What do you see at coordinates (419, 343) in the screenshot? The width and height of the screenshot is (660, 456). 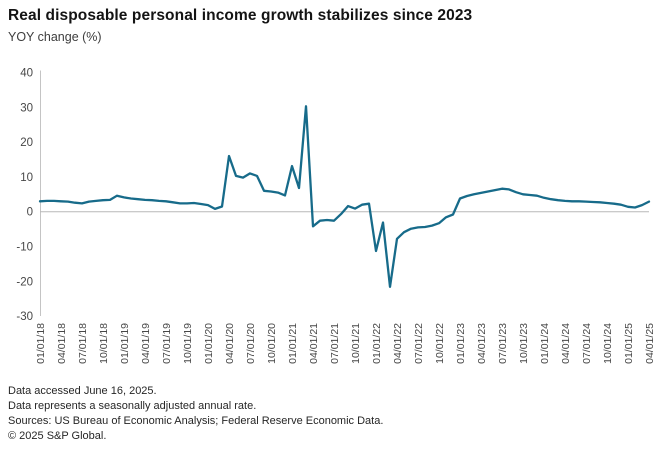 I see `x-tick-label: 07/01/22` at bounding box center [419, 343].